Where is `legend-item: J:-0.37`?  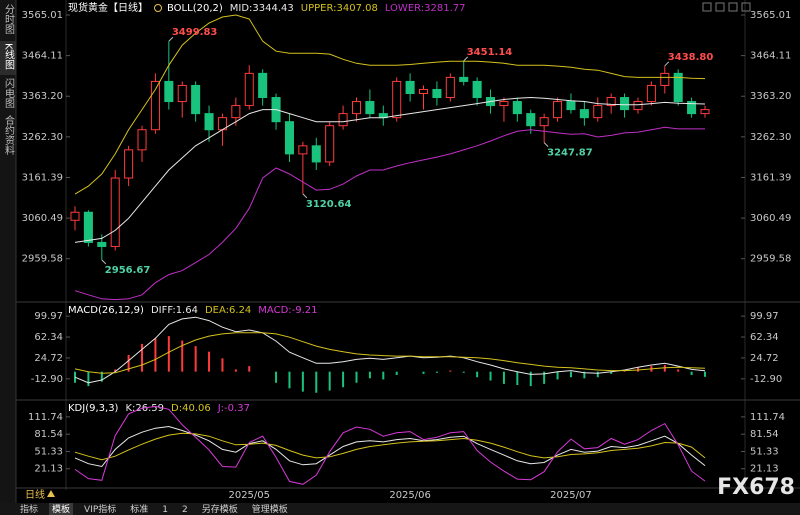 legend-item: J:-0.37 is located at coordinates (233, 408).